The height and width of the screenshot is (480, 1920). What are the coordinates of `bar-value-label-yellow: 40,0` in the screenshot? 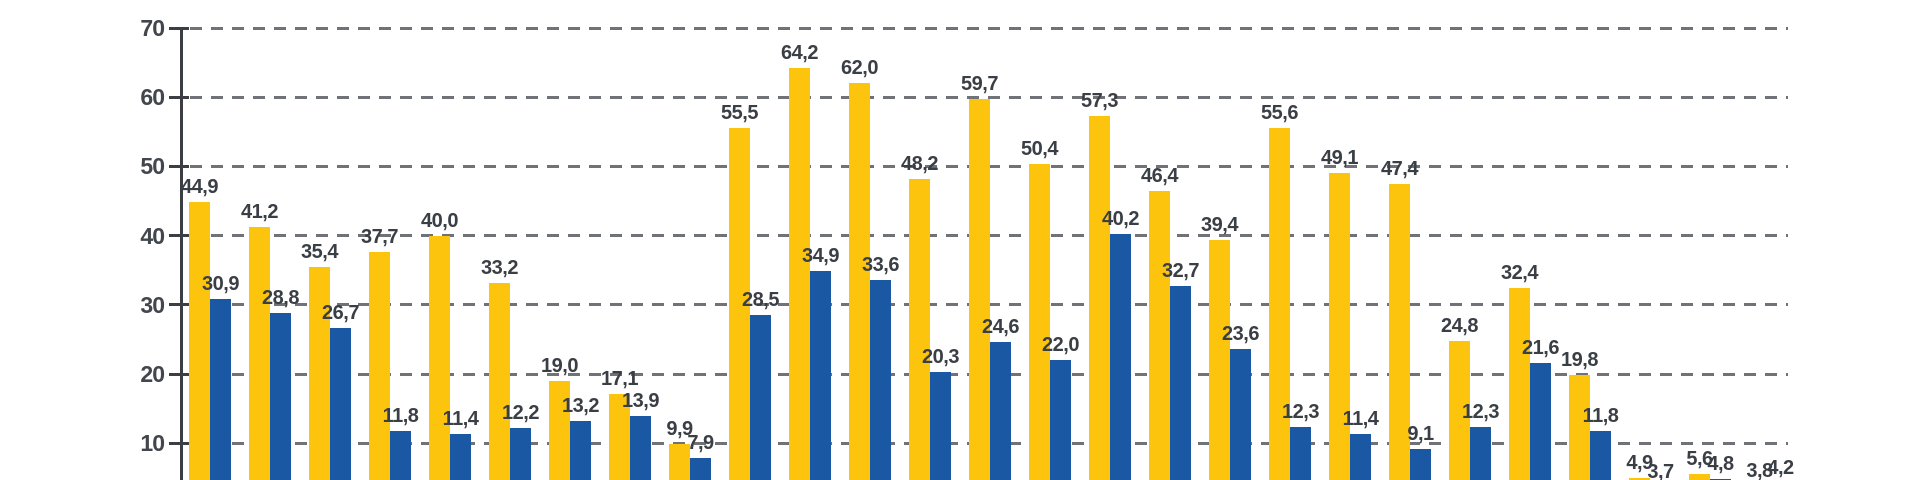 It's located at (439, 220).